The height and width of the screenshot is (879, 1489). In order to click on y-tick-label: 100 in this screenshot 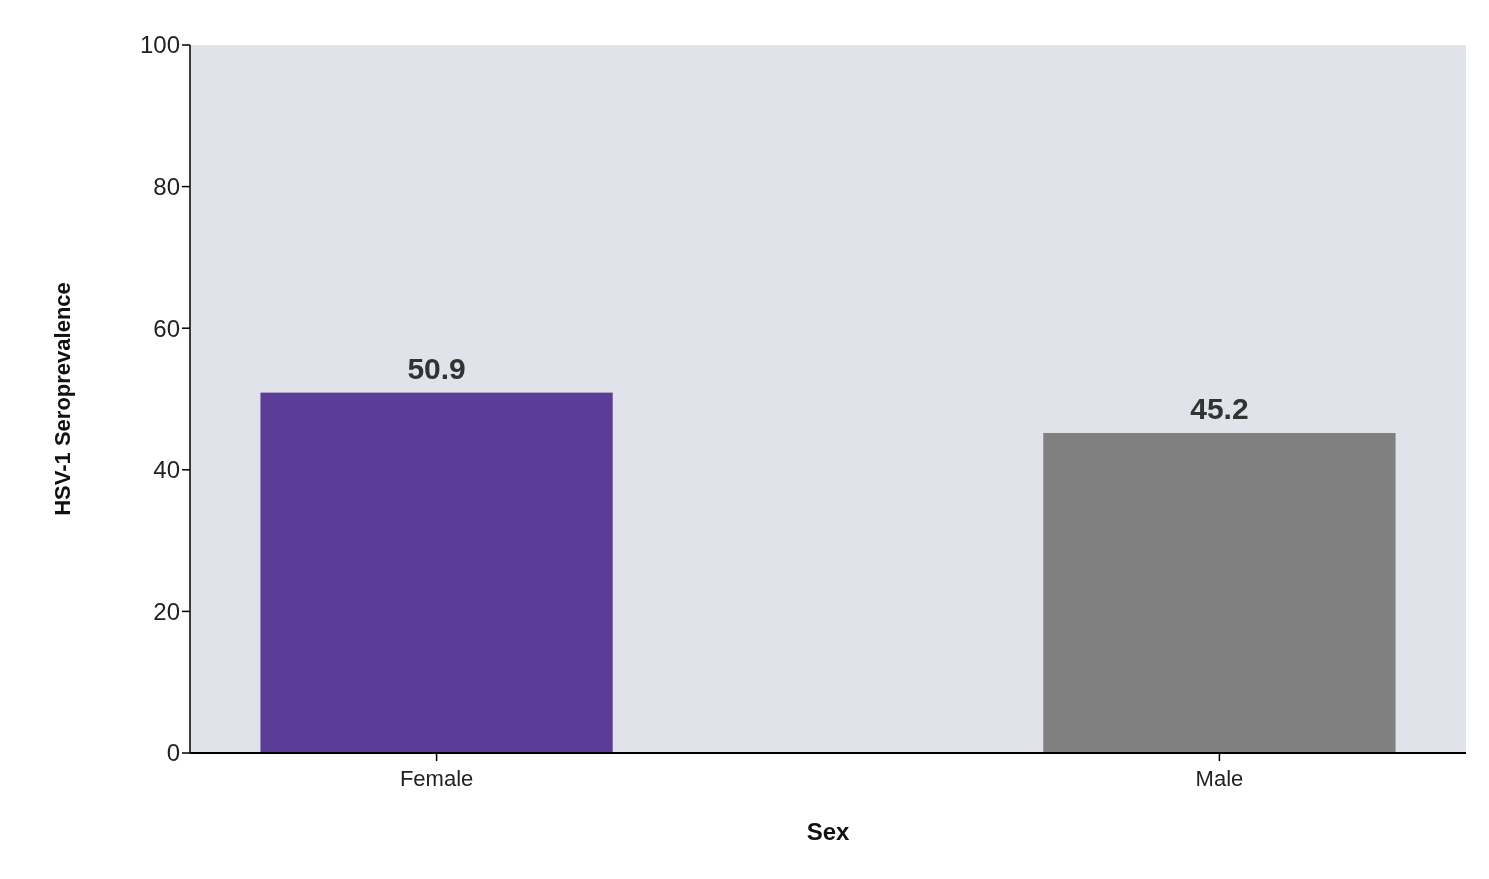, I will do `click(159, 45)`.